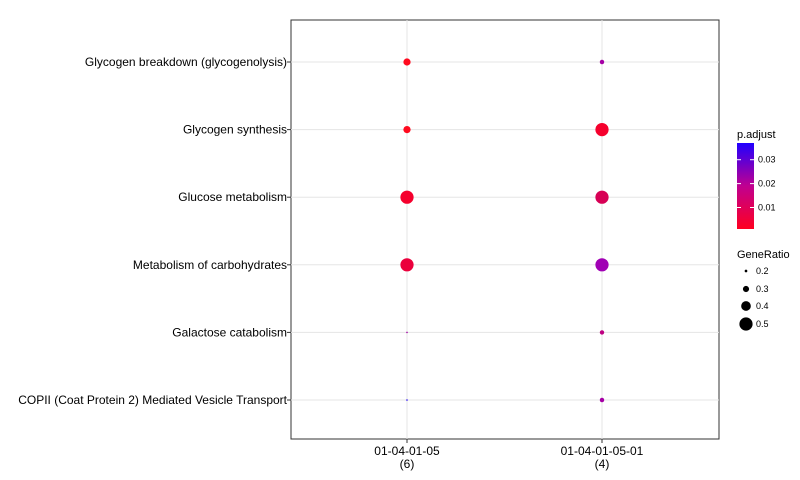 The width and height of the screenshot is (800, 480). Describe the element at coordinates (235, 130) in the screenshot. I see `y-tick-label: Glycogen synthesis` at that location.